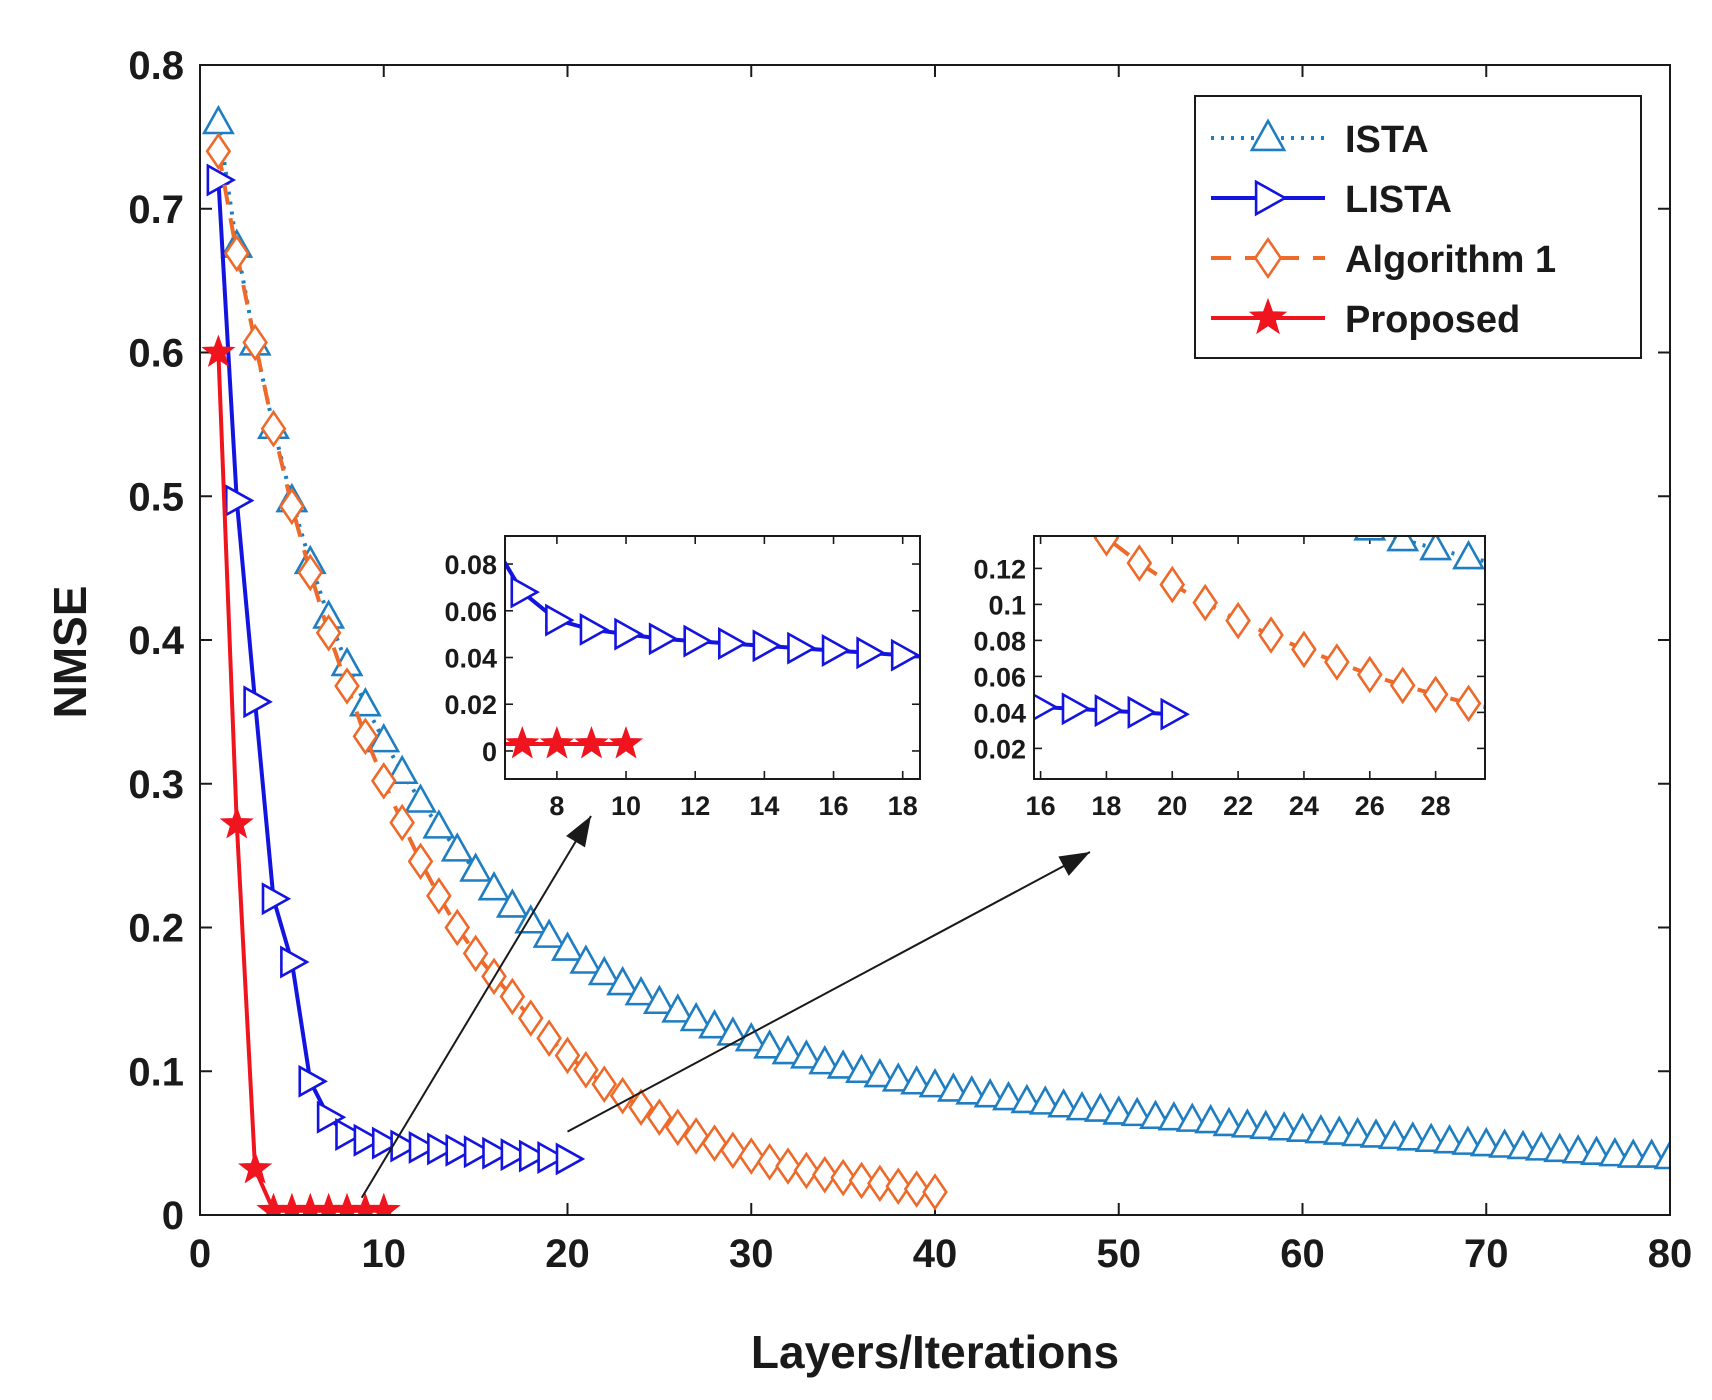 The image size is (1712, 1400). What do you see at coordinates (1436, 806) in the screenshot?
I see `inset-x-tick-label: 28` at bounding box center [1436, 806].